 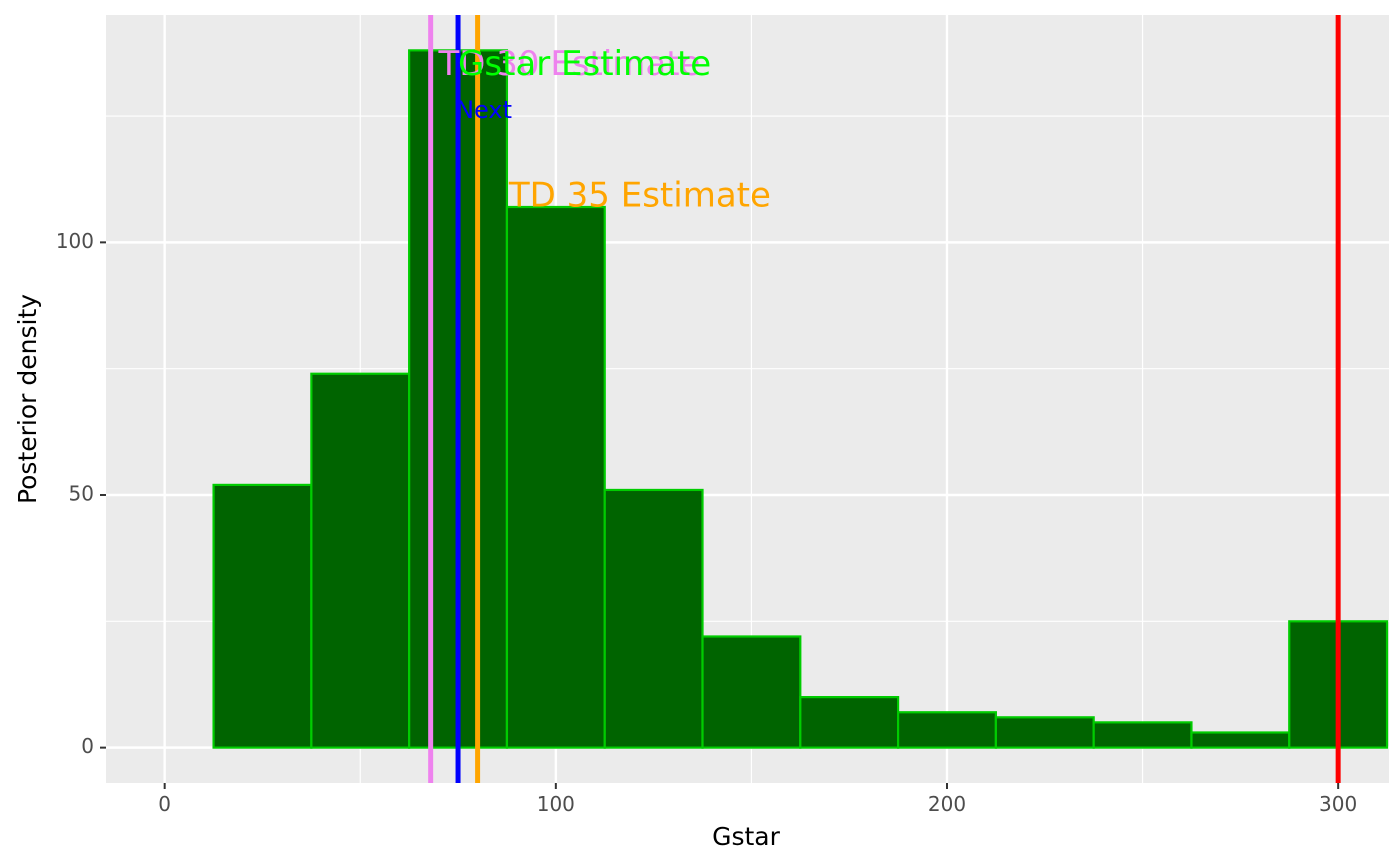 What do you see at coordinates (164, 804) in the screenshot?
I see `x-tick-label: 0` at bounding box center [164, 804].